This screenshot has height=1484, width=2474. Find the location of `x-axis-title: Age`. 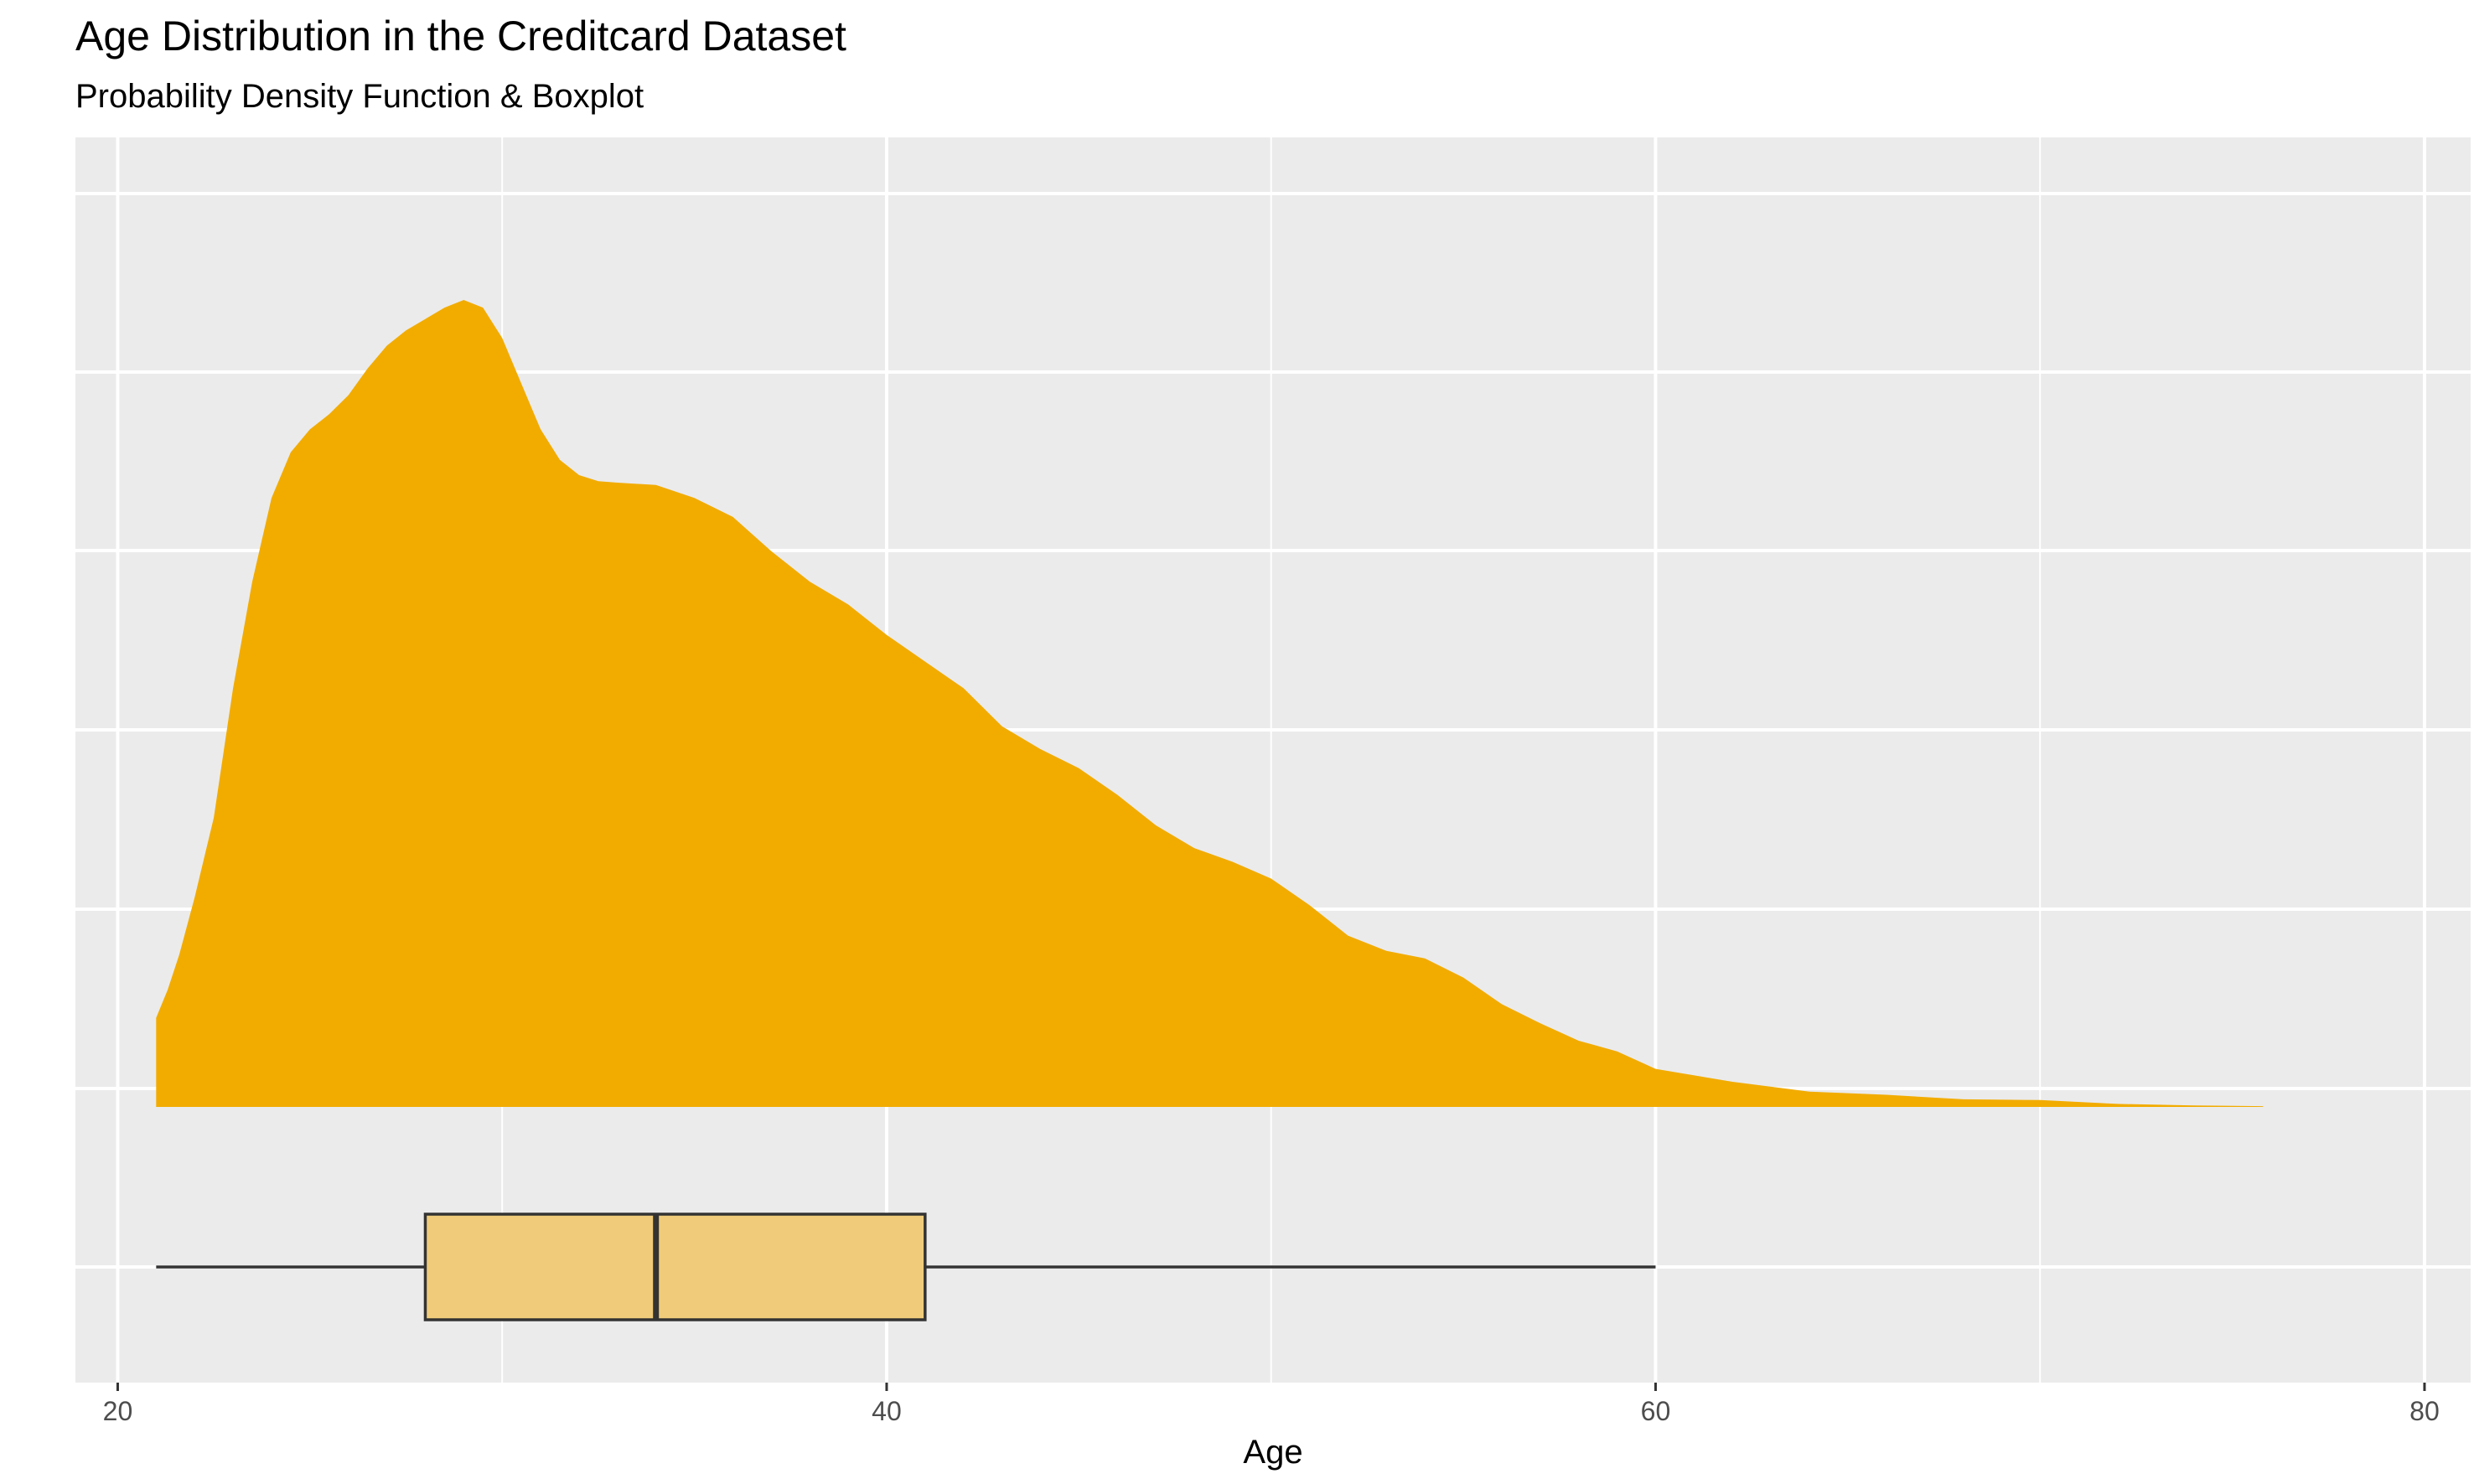

x-axis-title: Age is located at coordinates (1272, 1452).